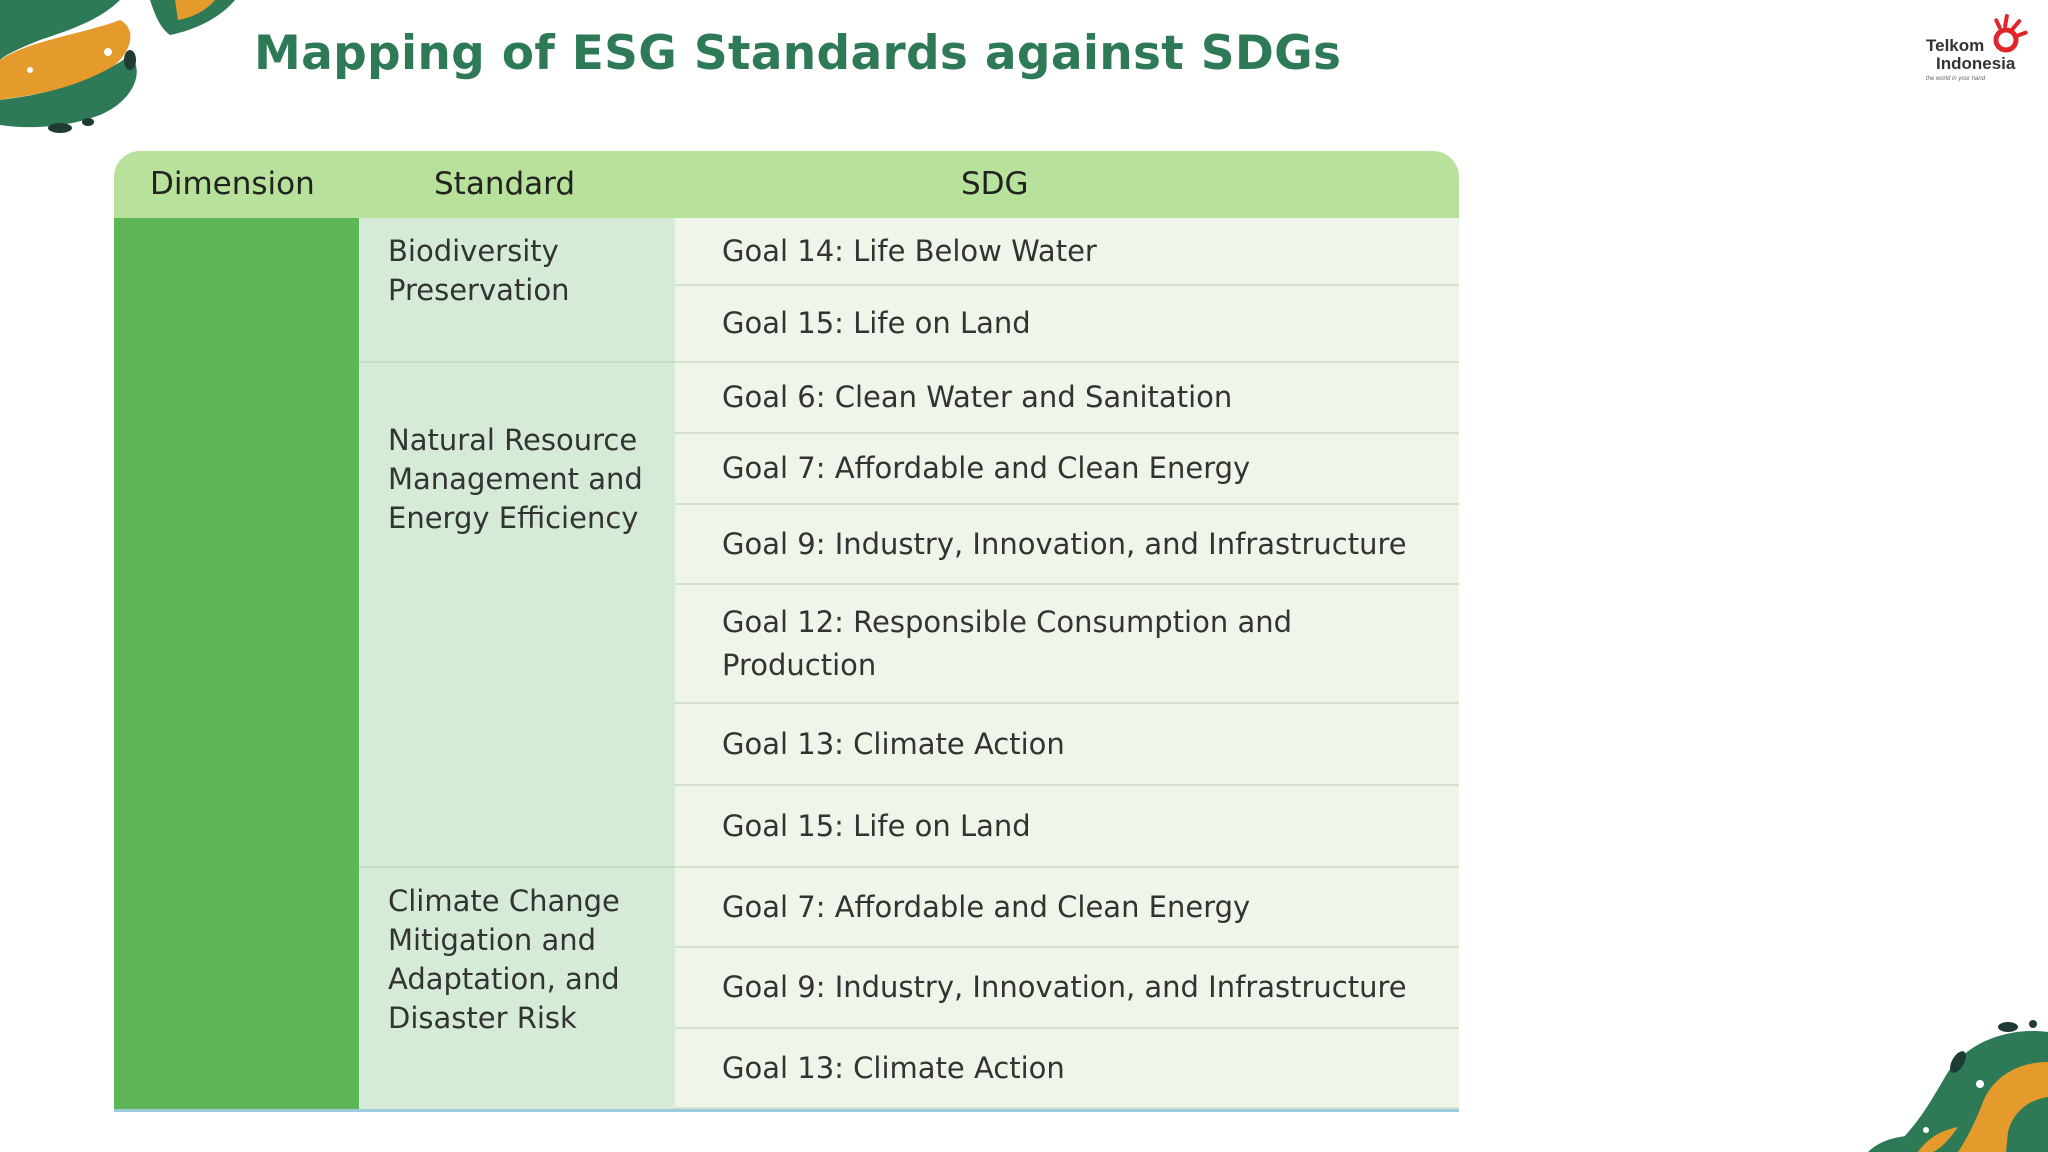 The height and width of the screenshot is (1152, 2048). Describe the element at coordinates (117, 66) in the screenshot. I see `decorative-swirl-top-left` at that location.